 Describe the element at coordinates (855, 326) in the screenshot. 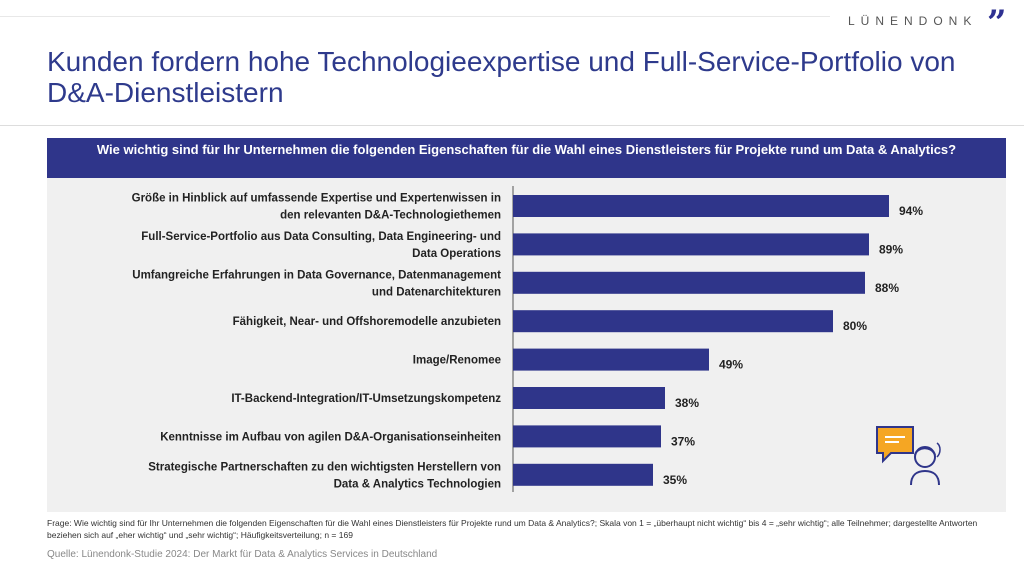

I see `data-label: 80%` at that location.